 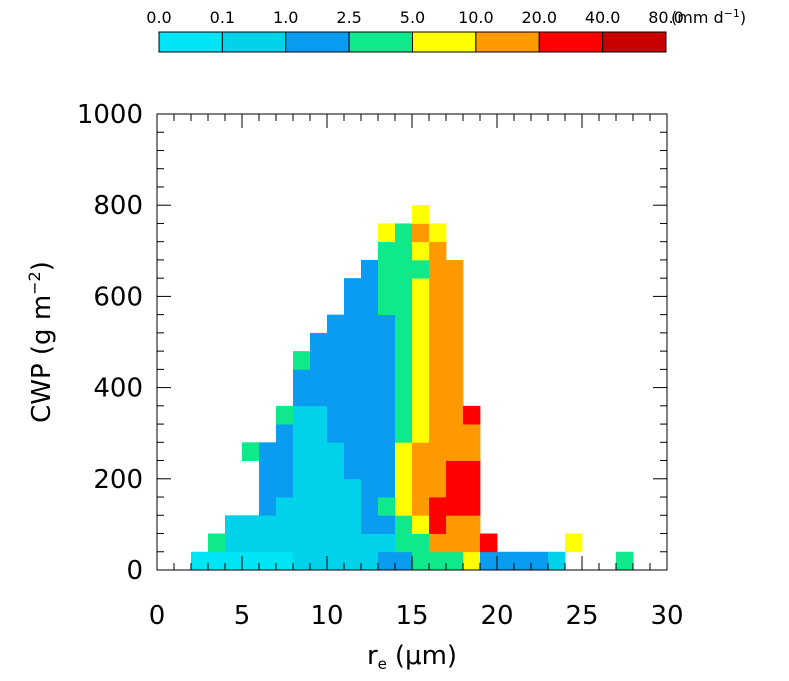 What do you see at coordinates (415, 17) in the screenshot?
I see `colorbar-labels: 0.0 0.1 1.0 2.5 5.0 10.0 20.0 40.0 80.0` at bounding box center [415, 17].